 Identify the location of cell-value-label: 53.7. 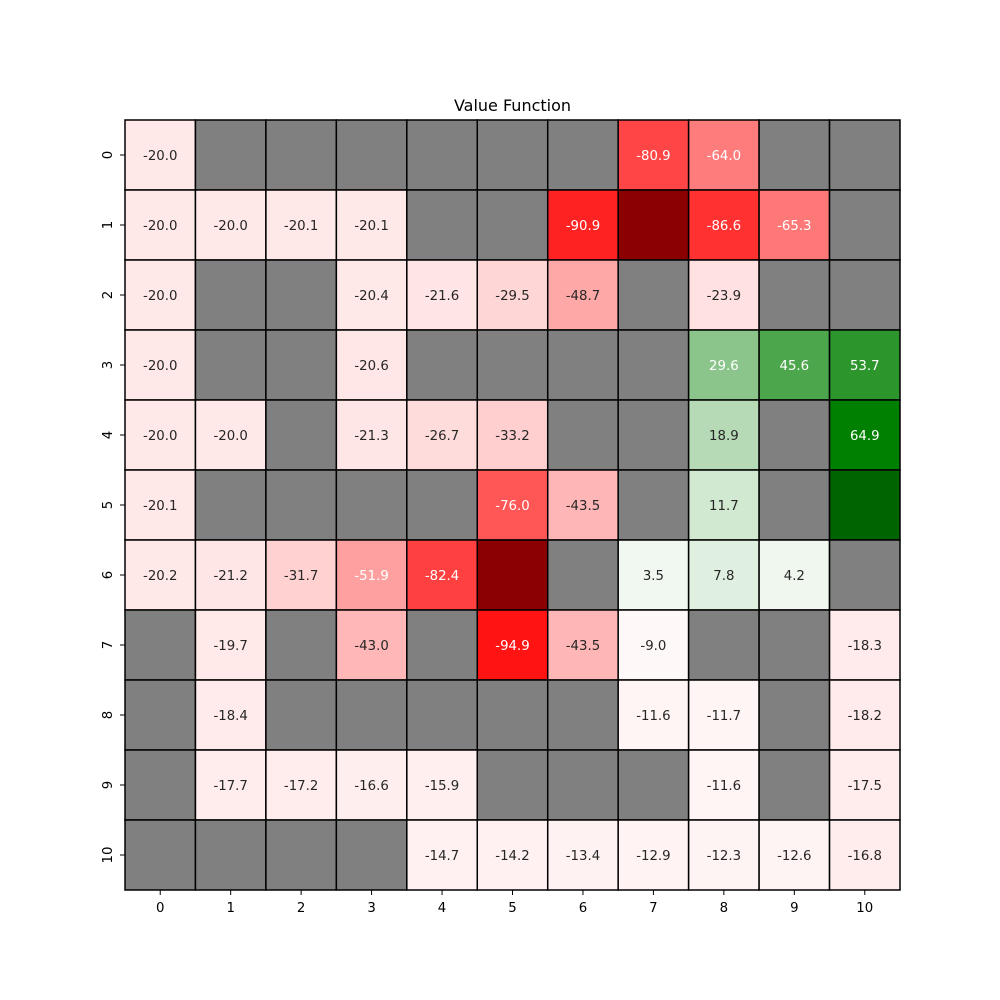
(865, 366).